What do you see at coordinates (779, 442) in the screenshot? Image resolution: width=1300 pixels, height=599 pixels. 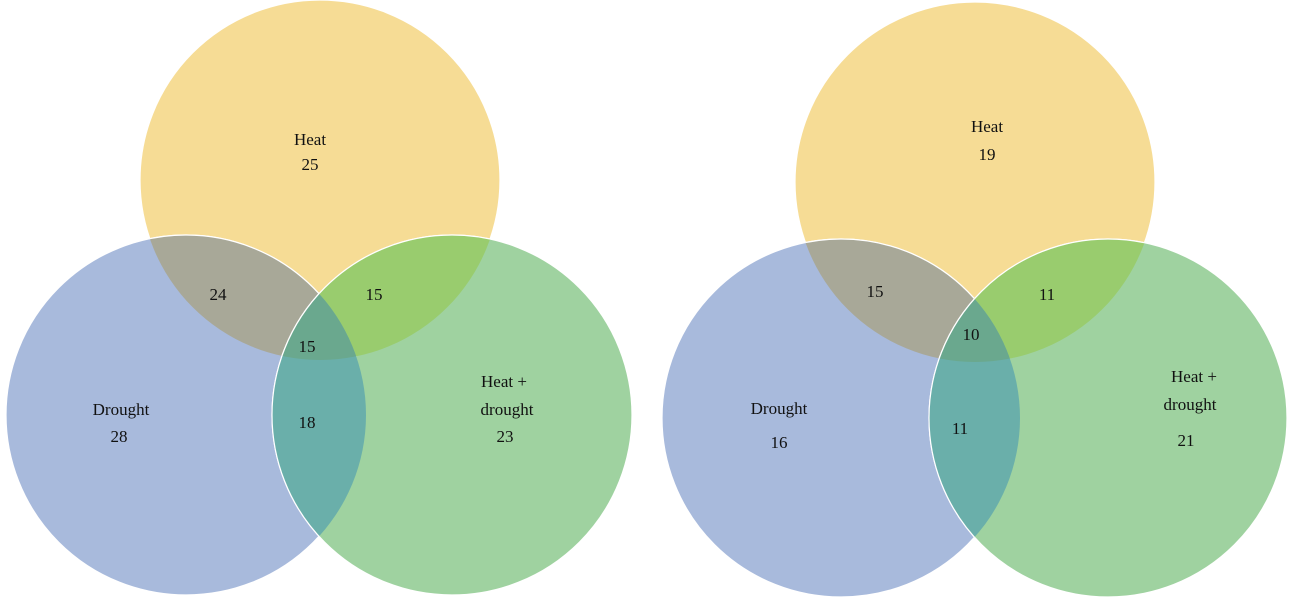 I see `set-count: 16` at bounding box center [779, 442].